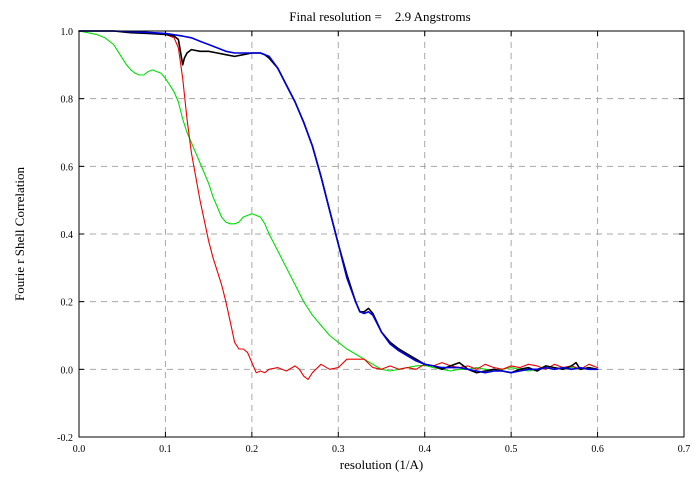  I want to click on x-axis-title: resolution (1/A), so click(381, 464).